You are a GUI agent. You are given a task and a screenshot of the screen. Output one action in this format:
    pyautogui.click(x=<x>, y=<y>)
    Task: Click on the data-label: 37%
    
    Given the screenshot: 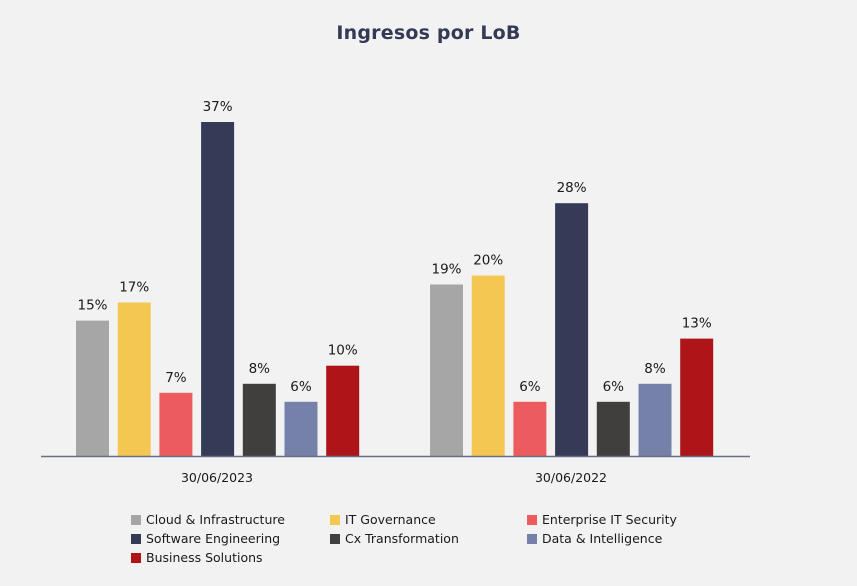 What is the action you would take?
    pyautogui.click(x=218, y=107)
    